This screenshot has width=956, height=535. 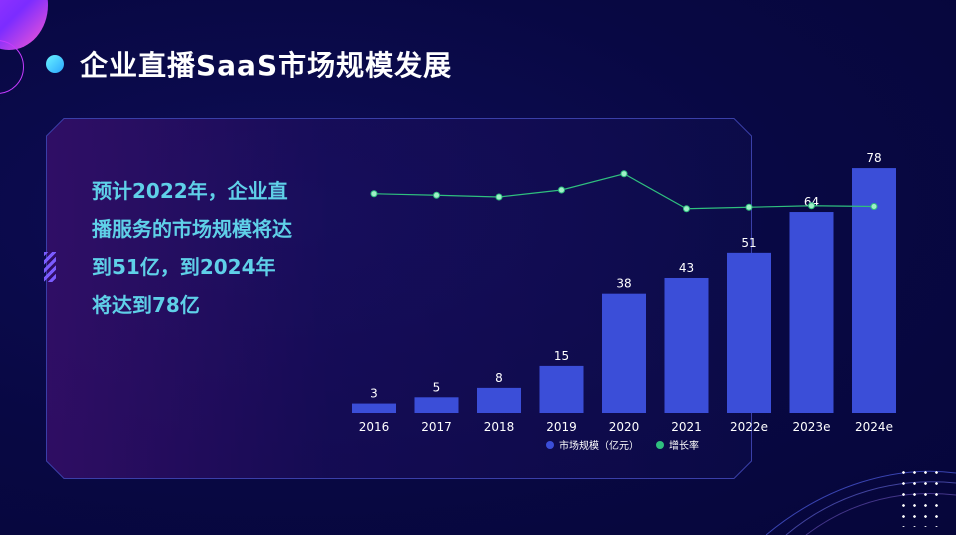 I want to click on bar-2020, so click(x=624, y=353).